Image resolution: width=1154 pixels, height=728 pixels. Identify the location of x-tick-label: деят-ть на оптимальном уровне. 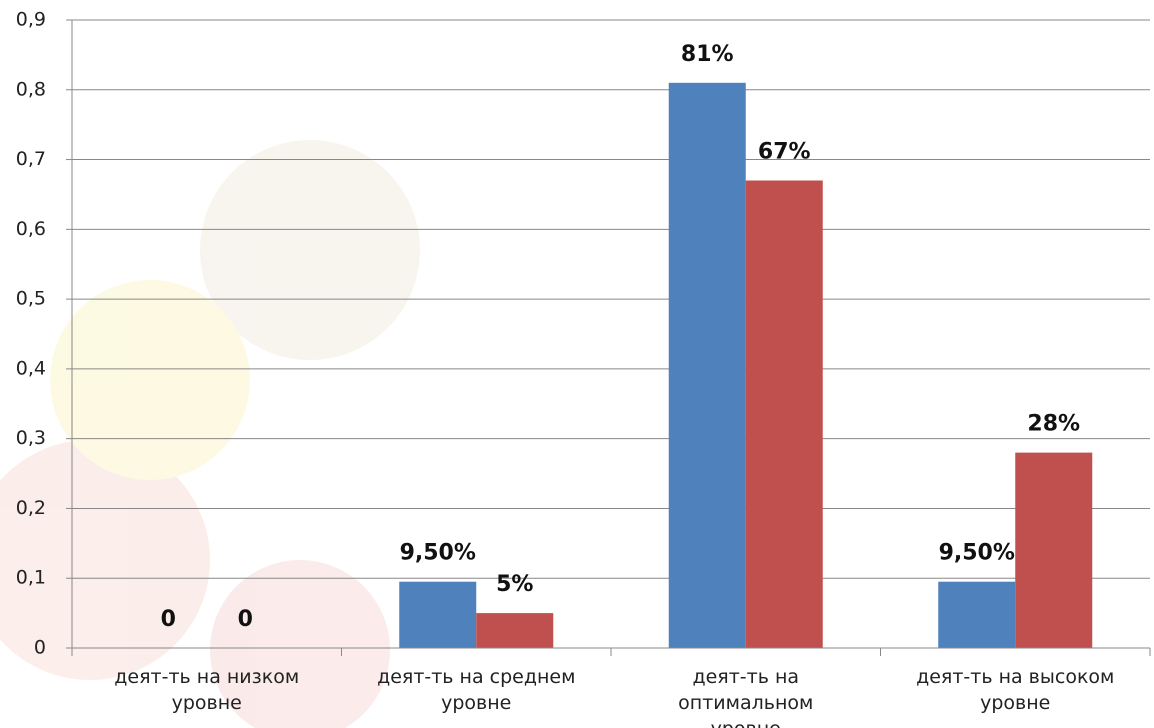
(746, 697).